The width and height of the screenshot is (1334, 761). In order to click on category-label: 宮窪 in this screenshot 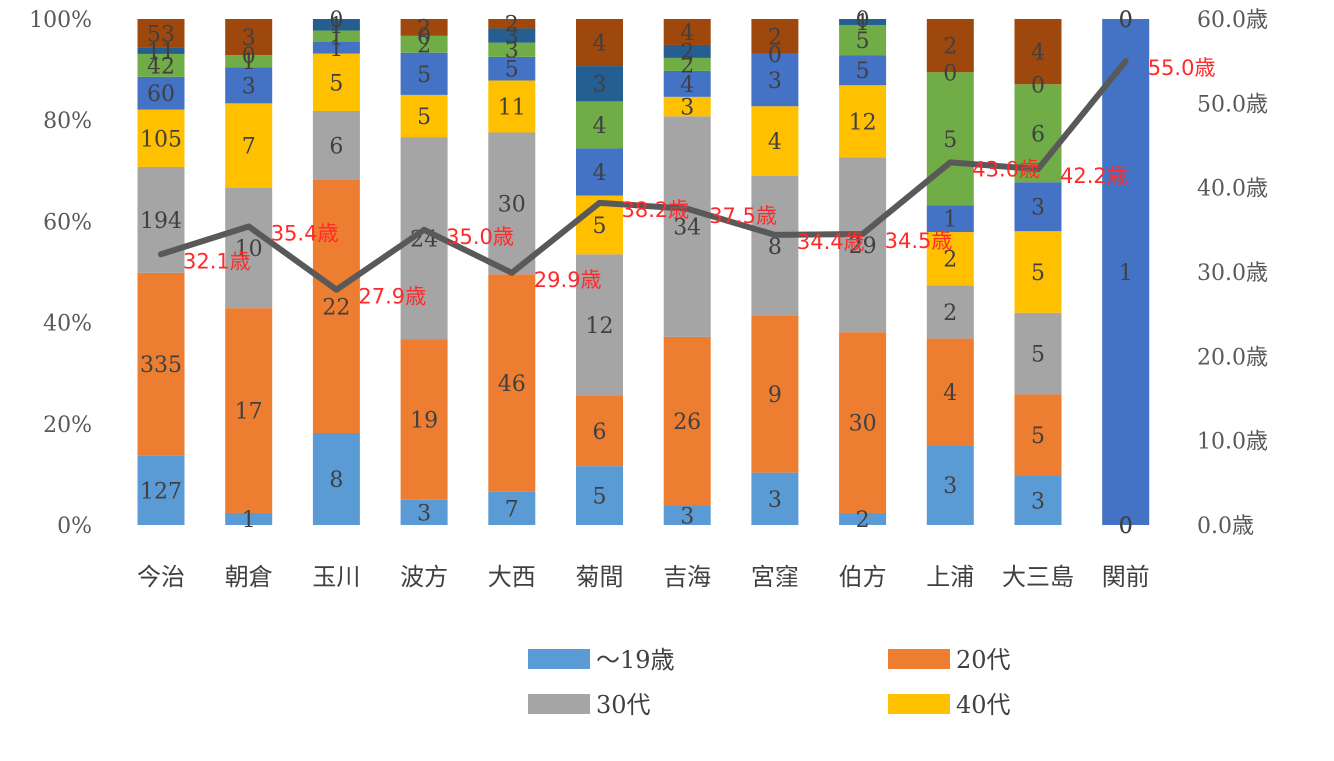, I will do `click(775, 577)`.